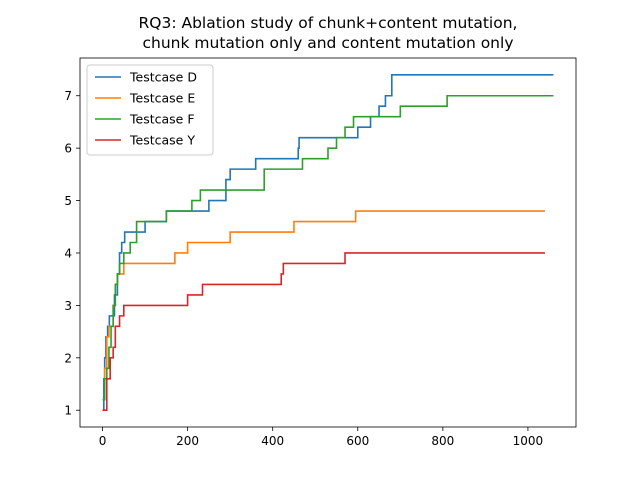 The height and width of the screenshot is (480, 640). Describe the element at coordinates (68, 411) in the screenshot. I see `y-tick-label: 1` at that location.